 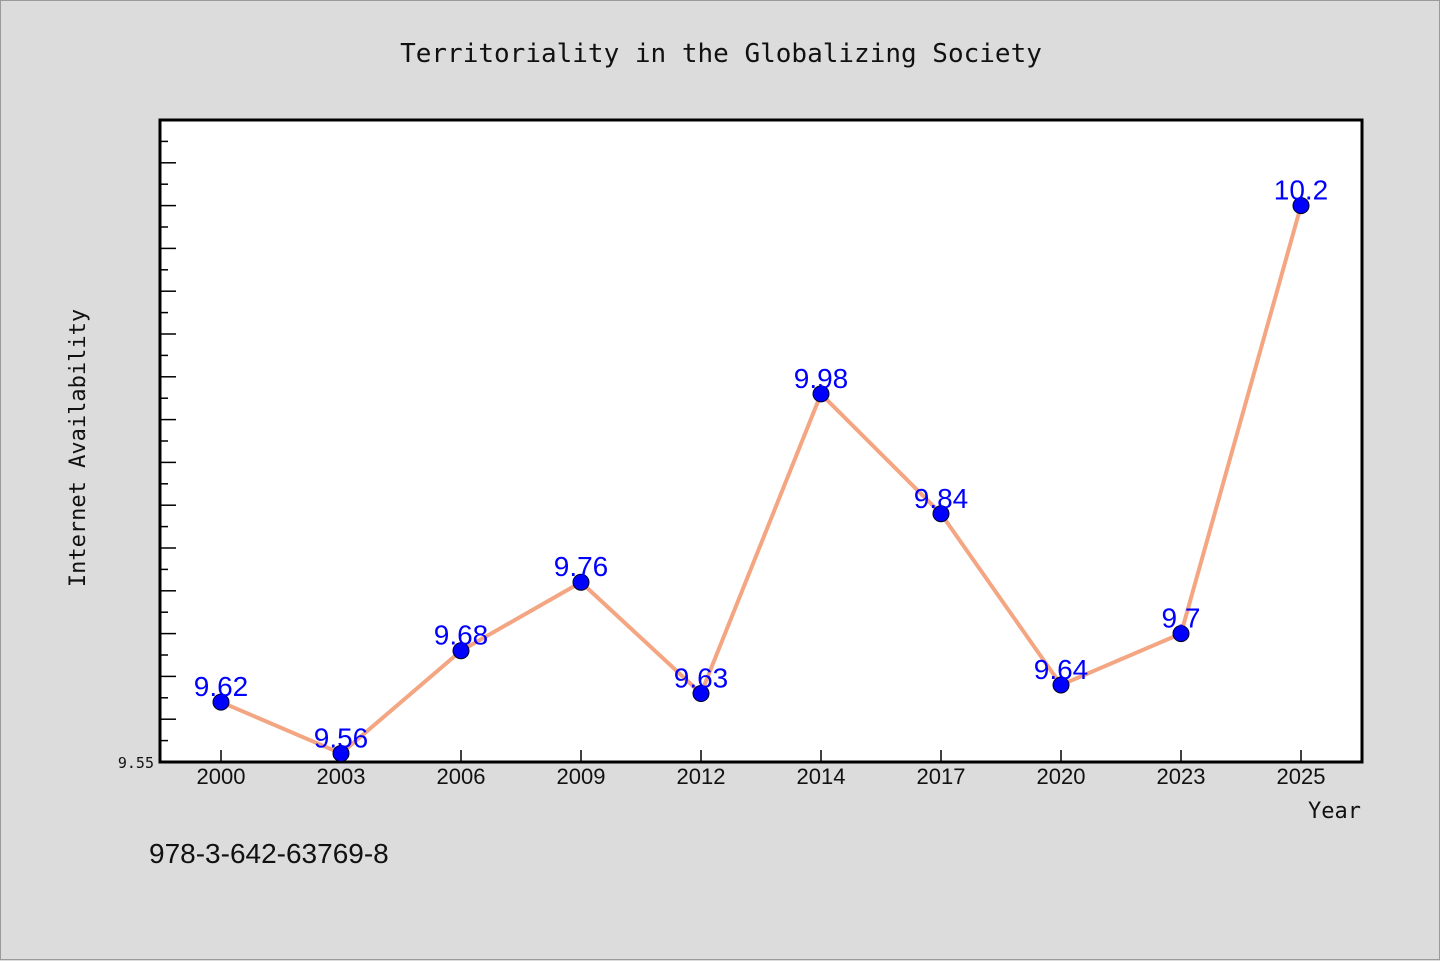 I want to click on data-label: 10.2, so click(x=1301, y=190).